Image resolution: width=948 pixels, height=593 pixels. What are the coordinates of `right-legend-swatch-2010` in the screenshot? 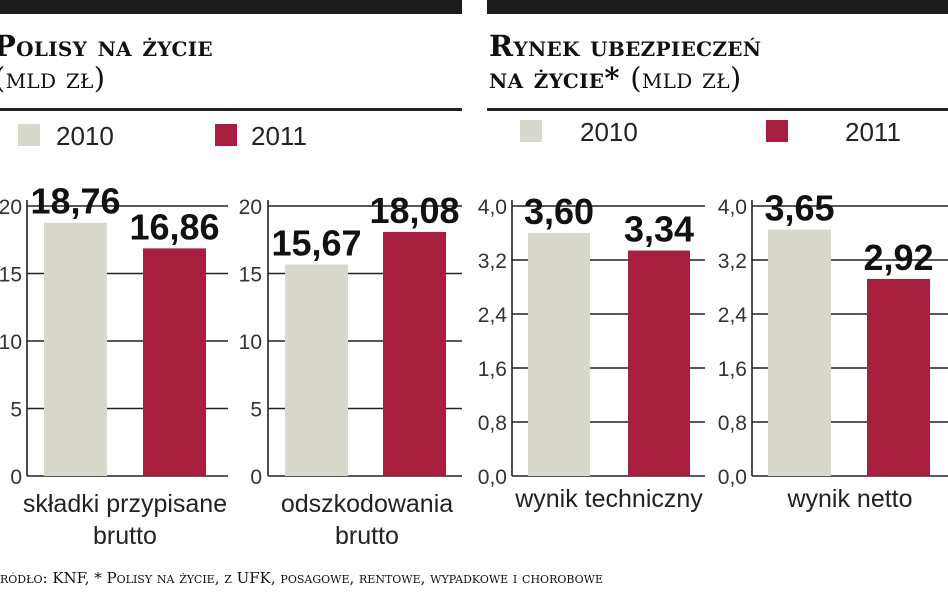 It's located at (531, 131).